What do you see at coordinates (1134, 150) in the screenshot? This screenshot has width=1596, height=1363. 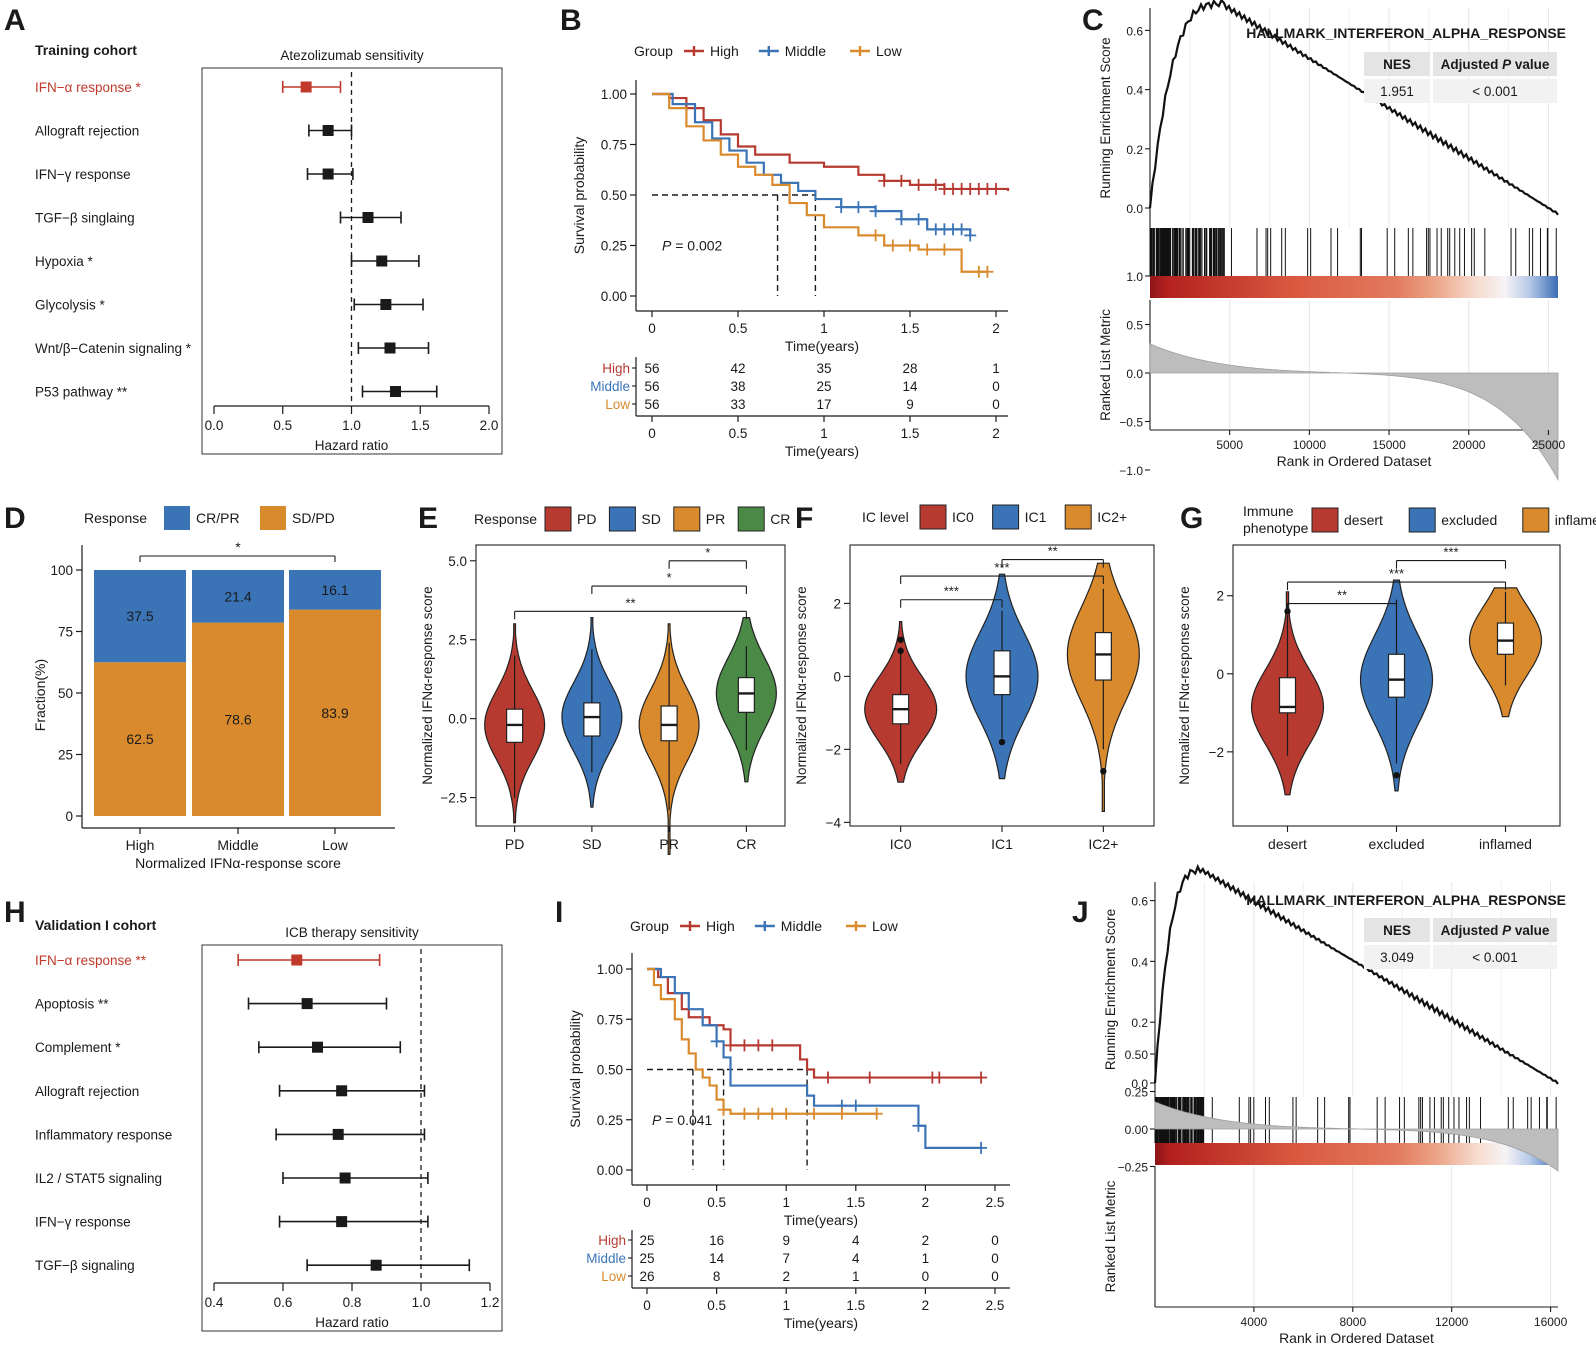 I see `es-y-tick-label: 0.2` at bounding box center [1134, 150].